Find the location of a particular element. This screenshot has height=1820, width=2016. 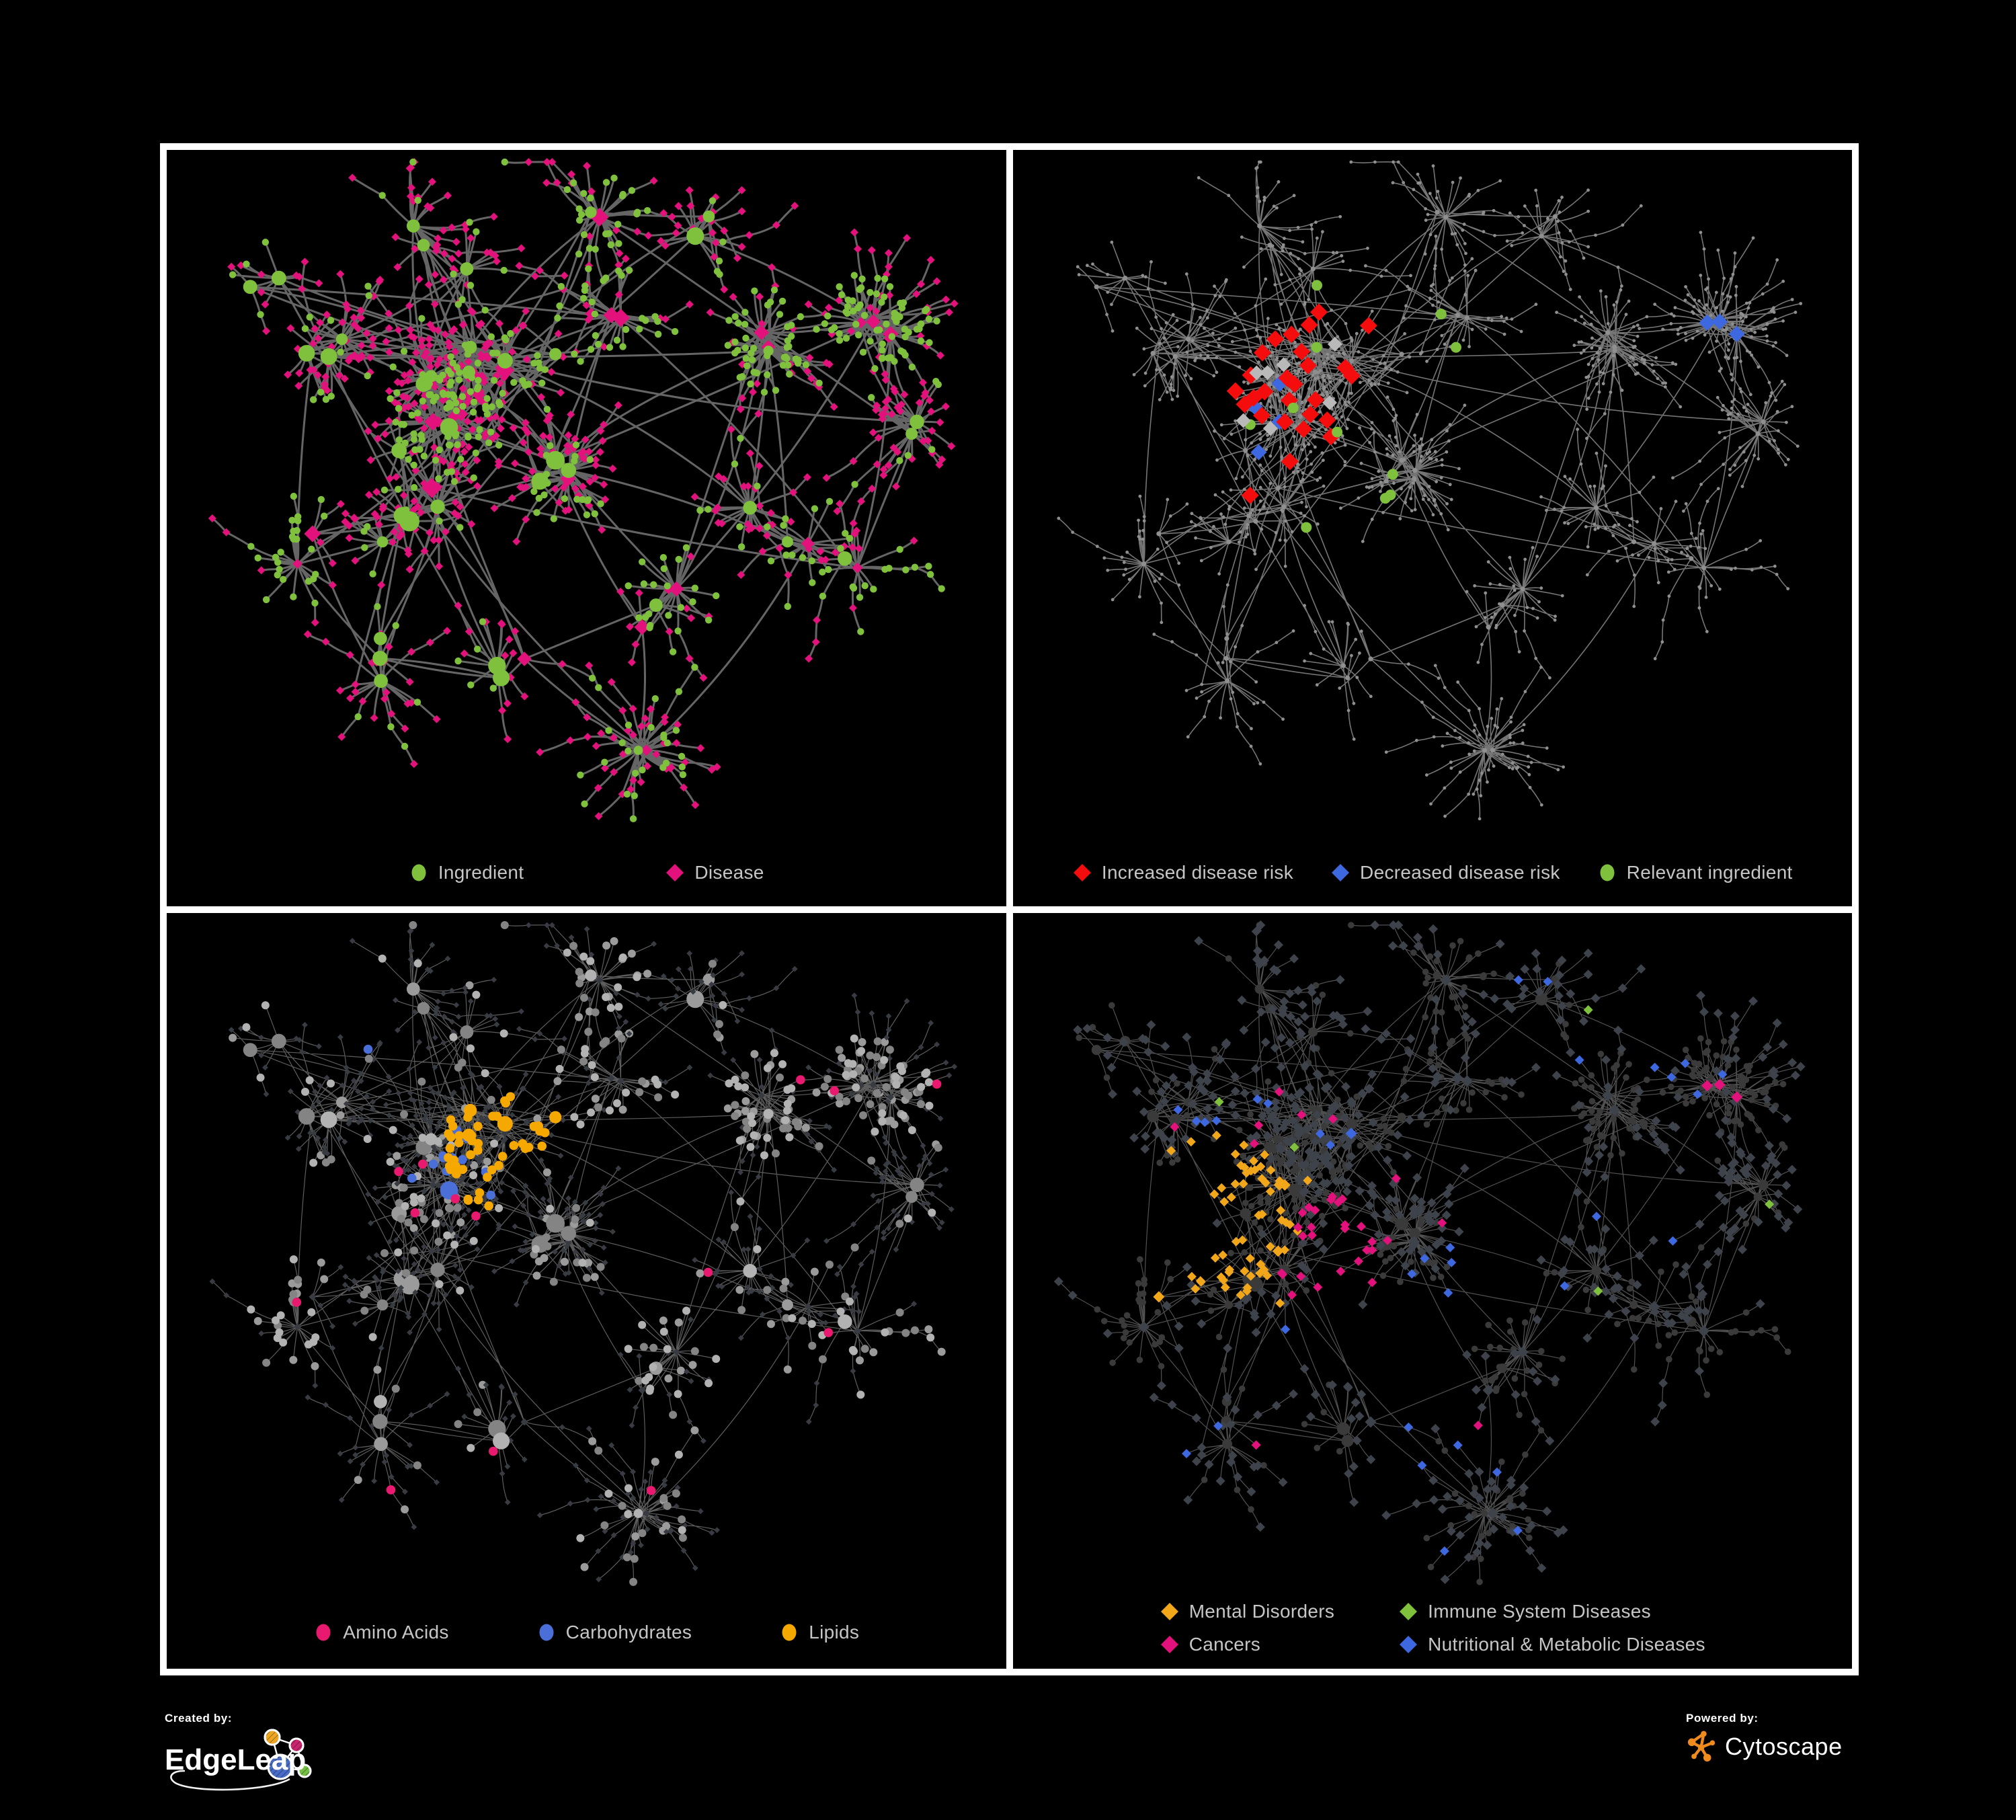

cytoscape-icon is located at coordinates (1701, 1746).